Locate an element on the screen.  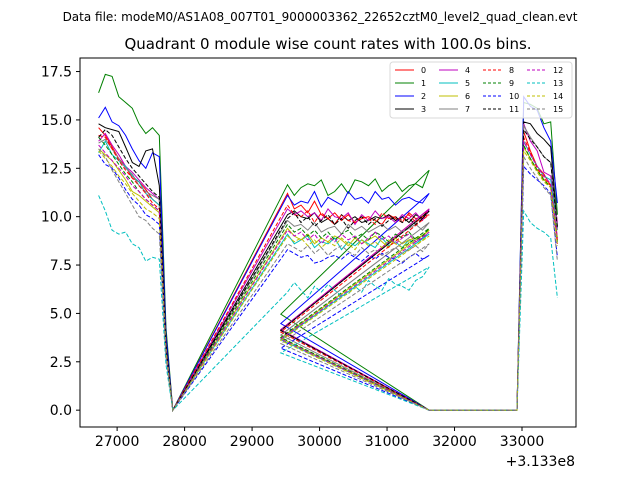
y-tick-label: 5.0 is located at coordinates (61, 314).